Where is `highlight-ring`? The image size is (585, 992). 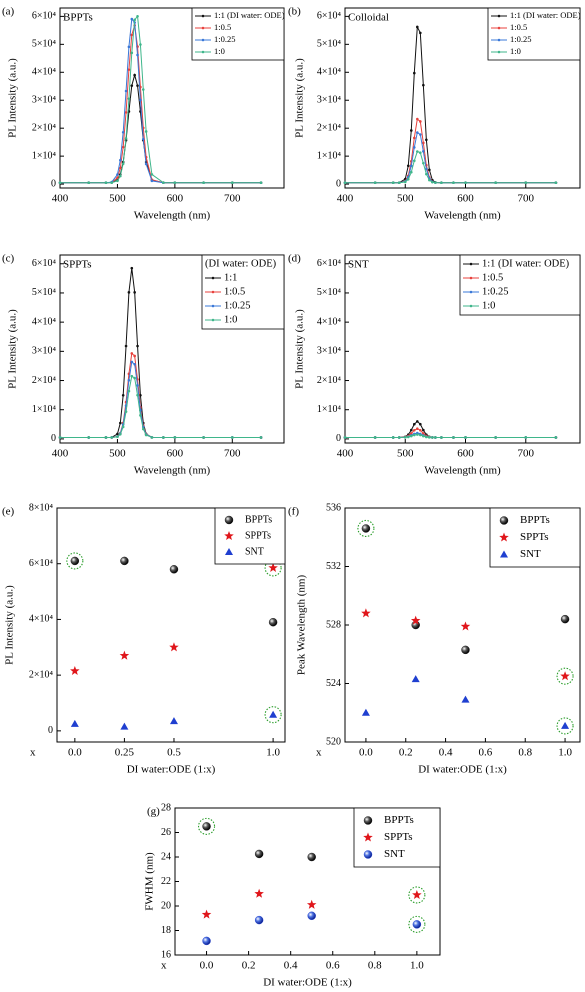
highlight-ring is located at coordinates (366, 528).